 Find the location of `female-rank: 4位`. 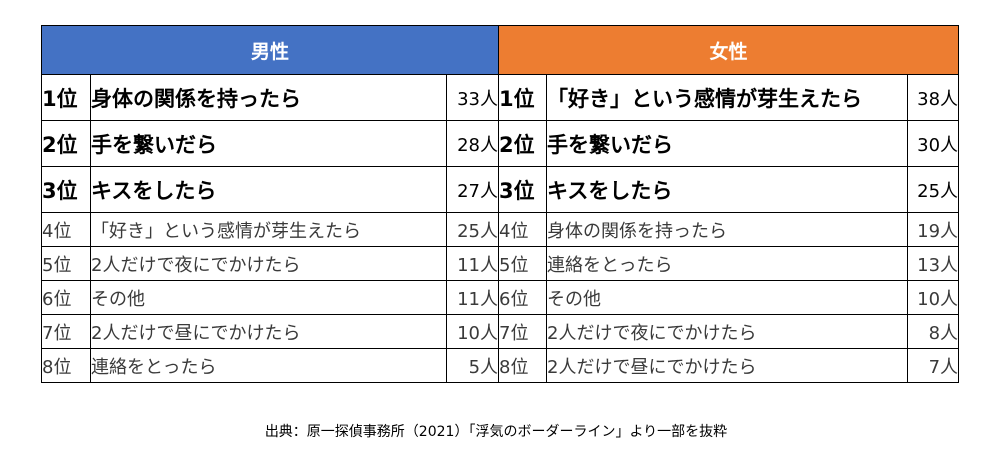

female-rank: 4位 is located at coordinates (523, 229).